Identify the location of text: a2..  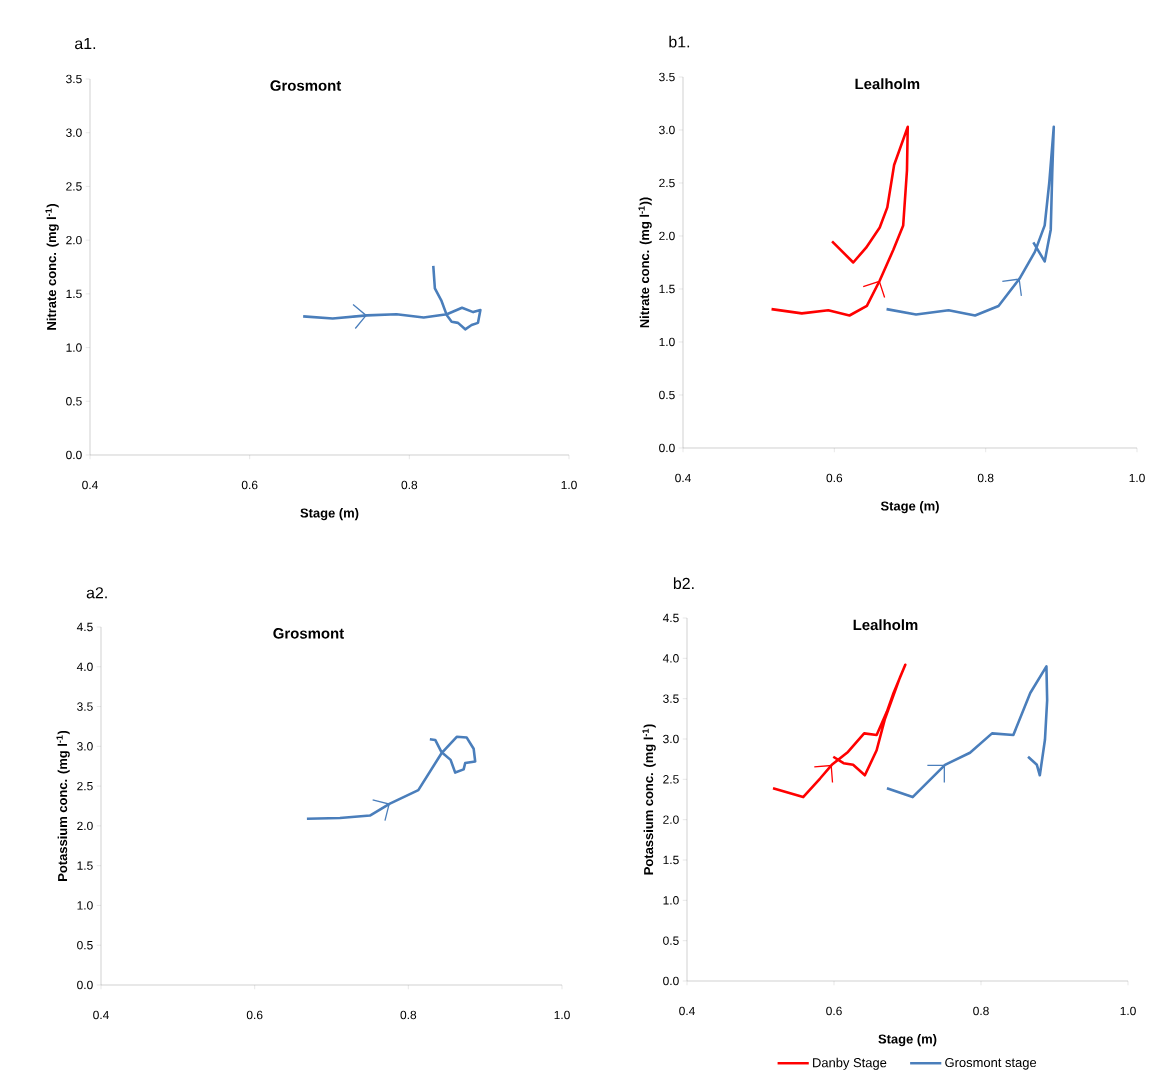
(96, 593).